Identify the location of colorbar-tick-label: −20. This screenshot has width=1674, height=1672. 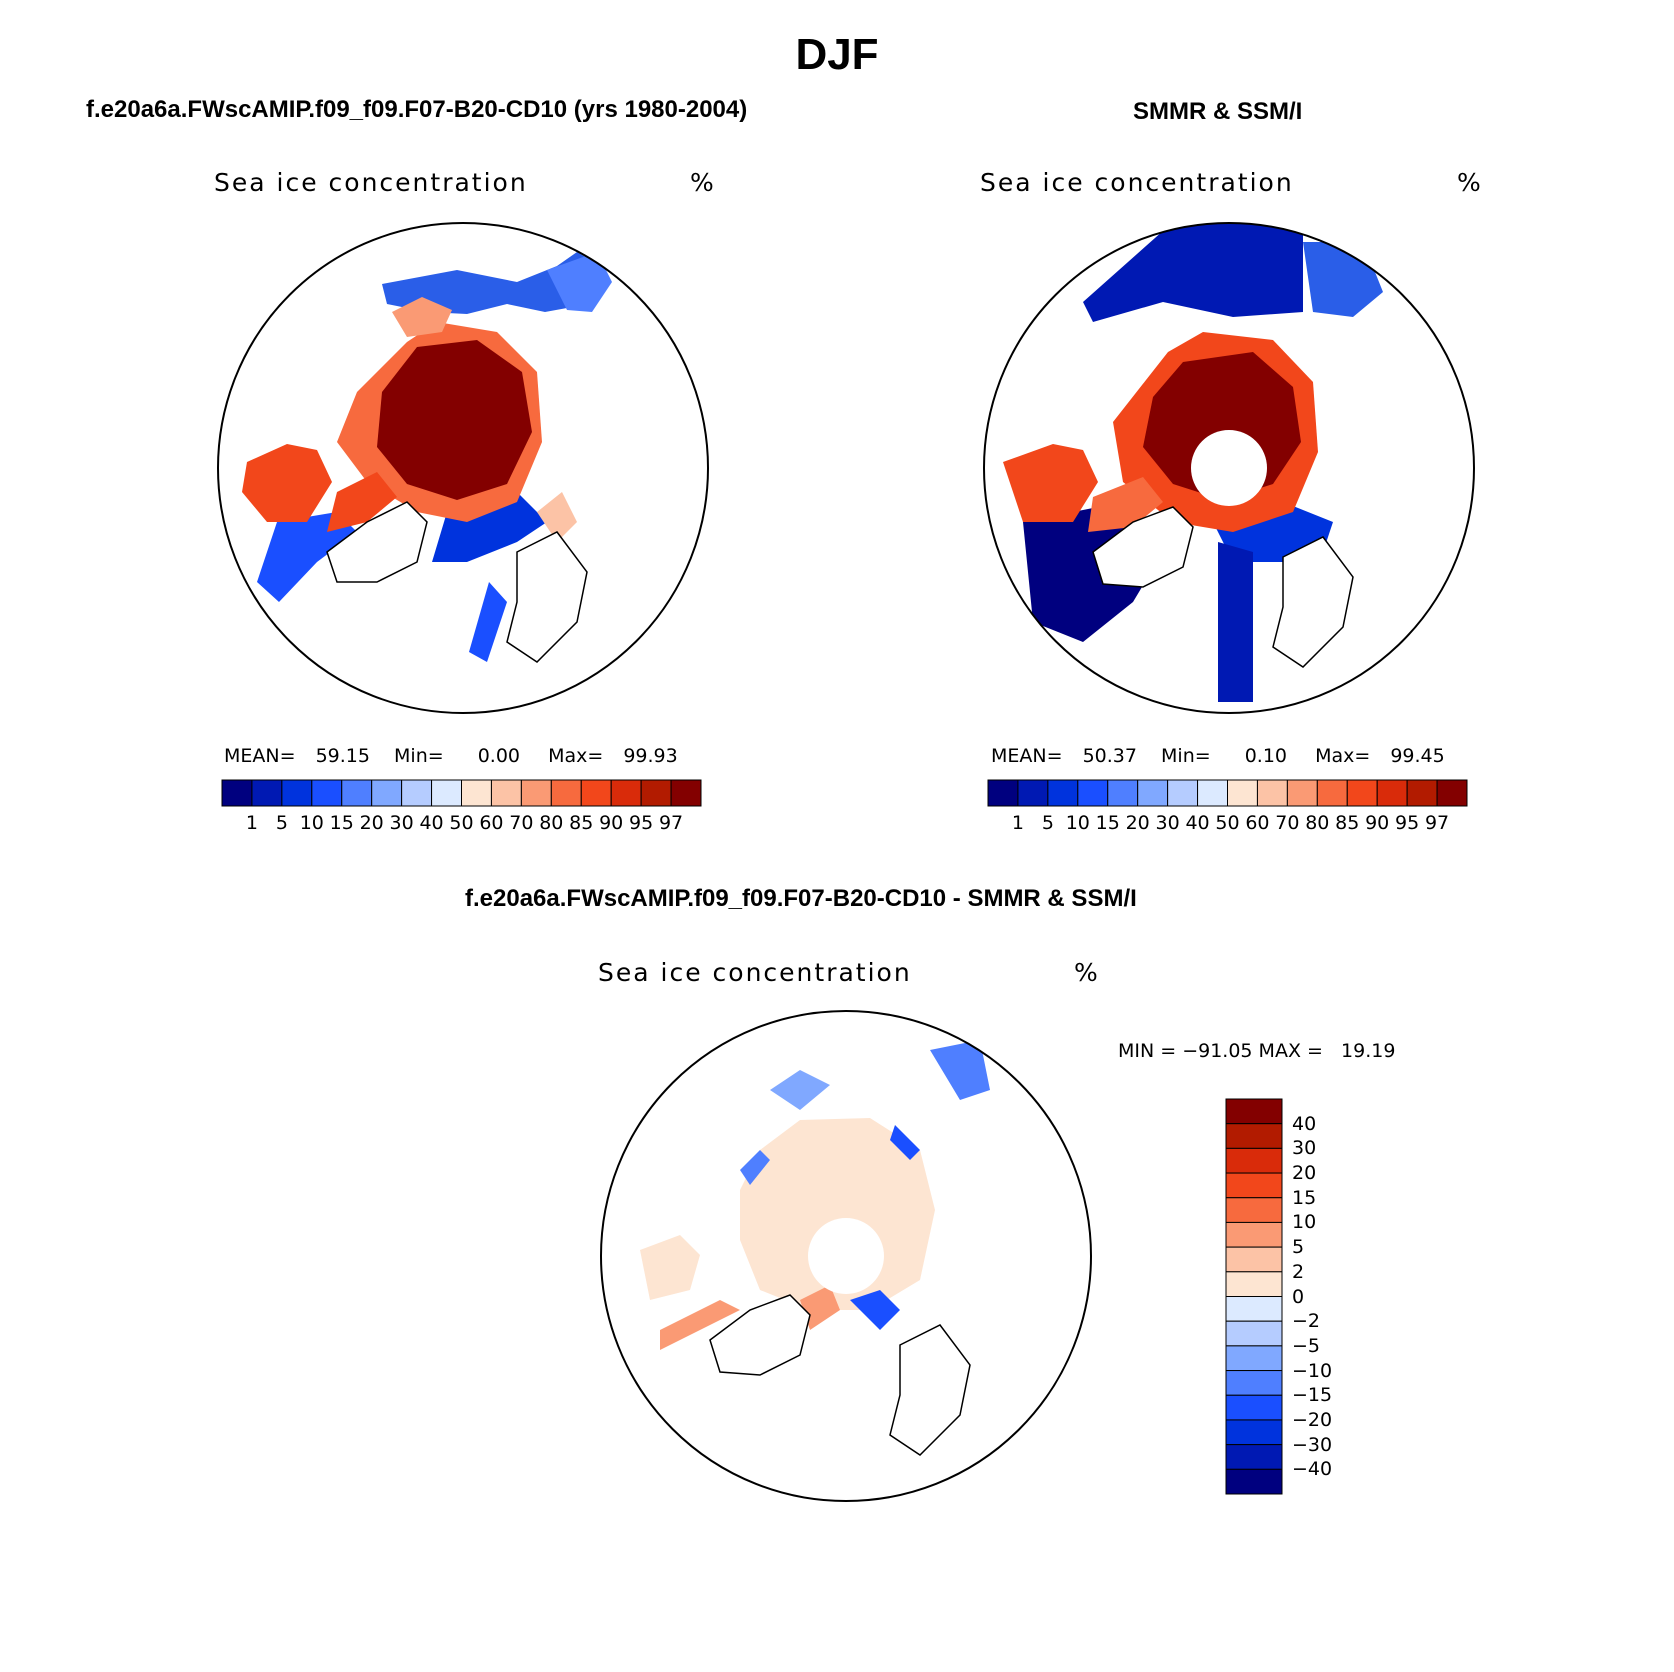
(1312, 1419).